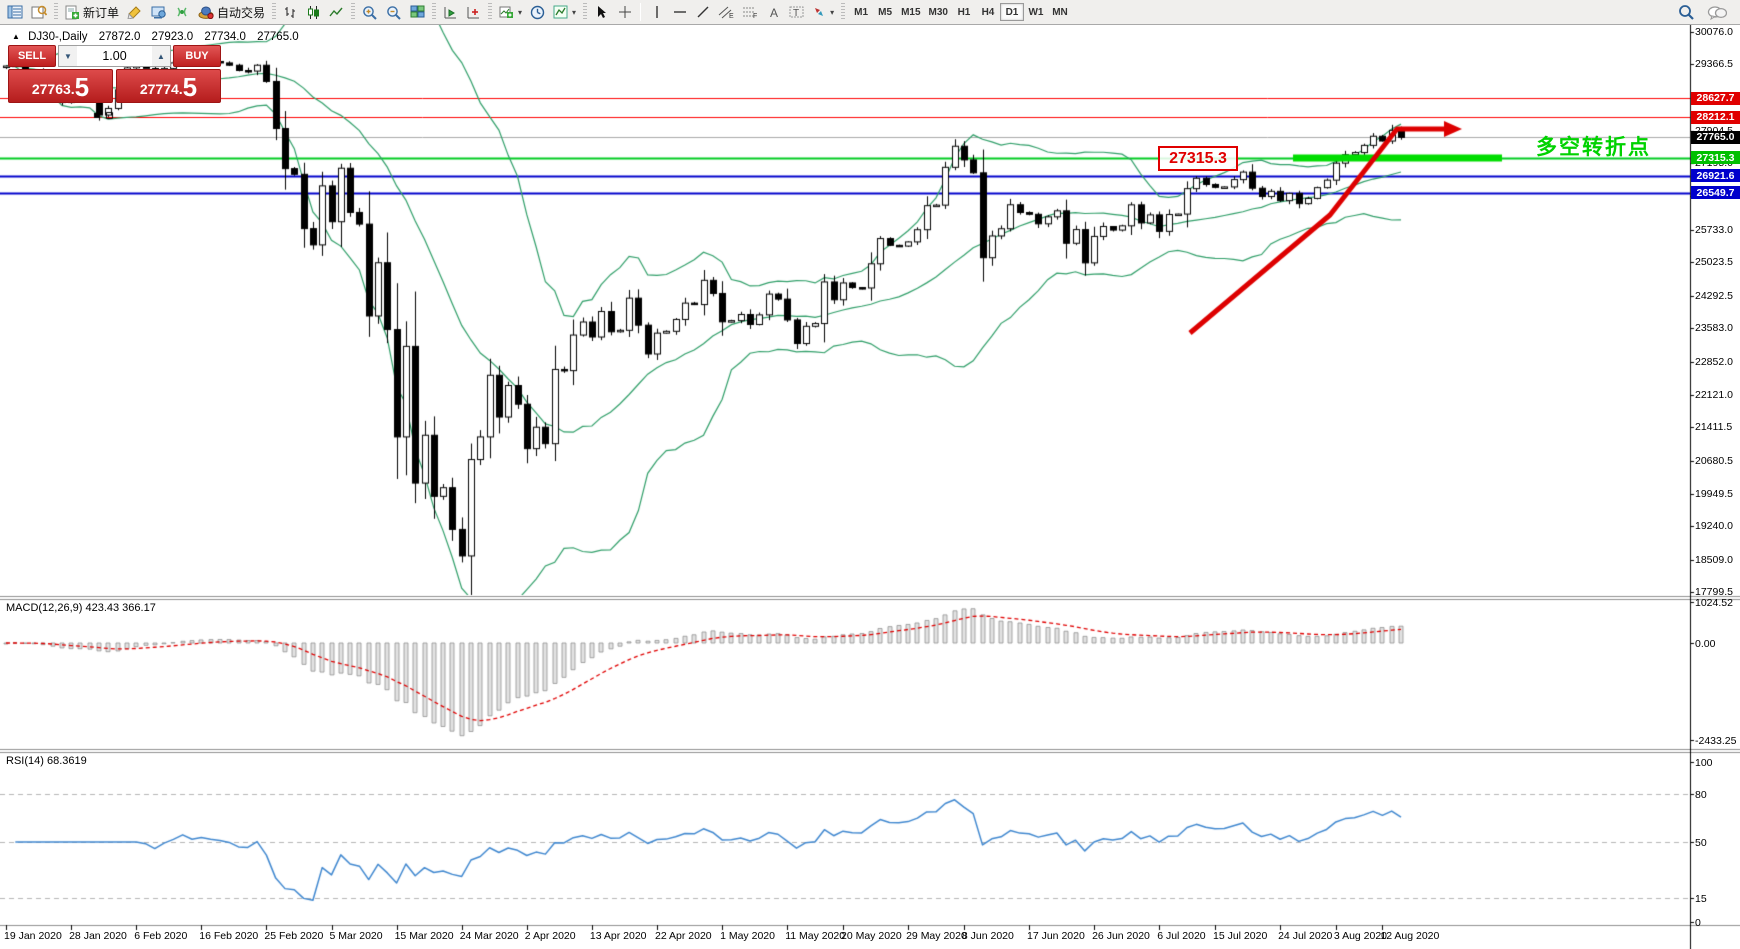  What do you see at coordinates (51, 89) in the screenshot?
I see `sell-price-main: 27763` at bounding box center [51, 89].